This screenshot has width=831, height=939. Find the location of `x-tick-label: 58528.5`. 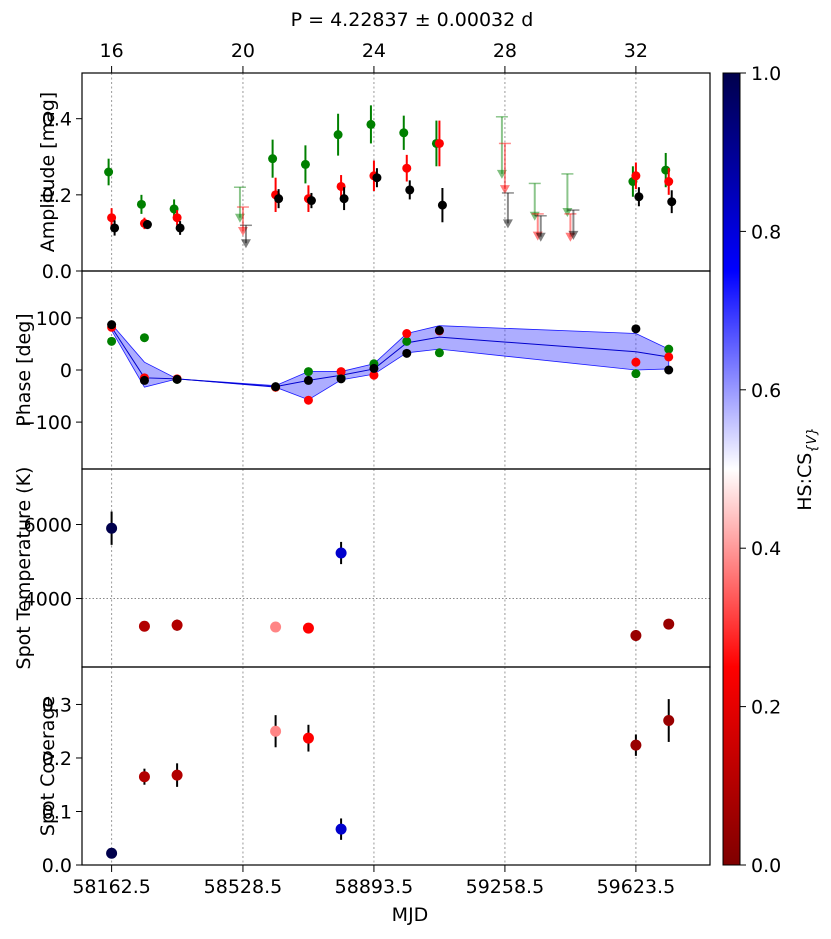

x-tick-label: 58528.5 is located at coordinates (243, 887).